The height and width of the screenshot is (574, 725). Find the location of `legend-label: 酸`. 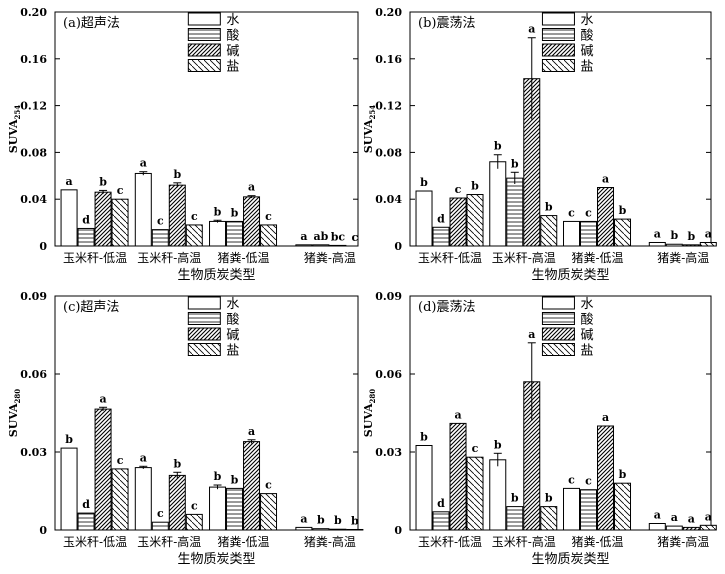

legend-label: 酸 is located at coordinates (586, 36).